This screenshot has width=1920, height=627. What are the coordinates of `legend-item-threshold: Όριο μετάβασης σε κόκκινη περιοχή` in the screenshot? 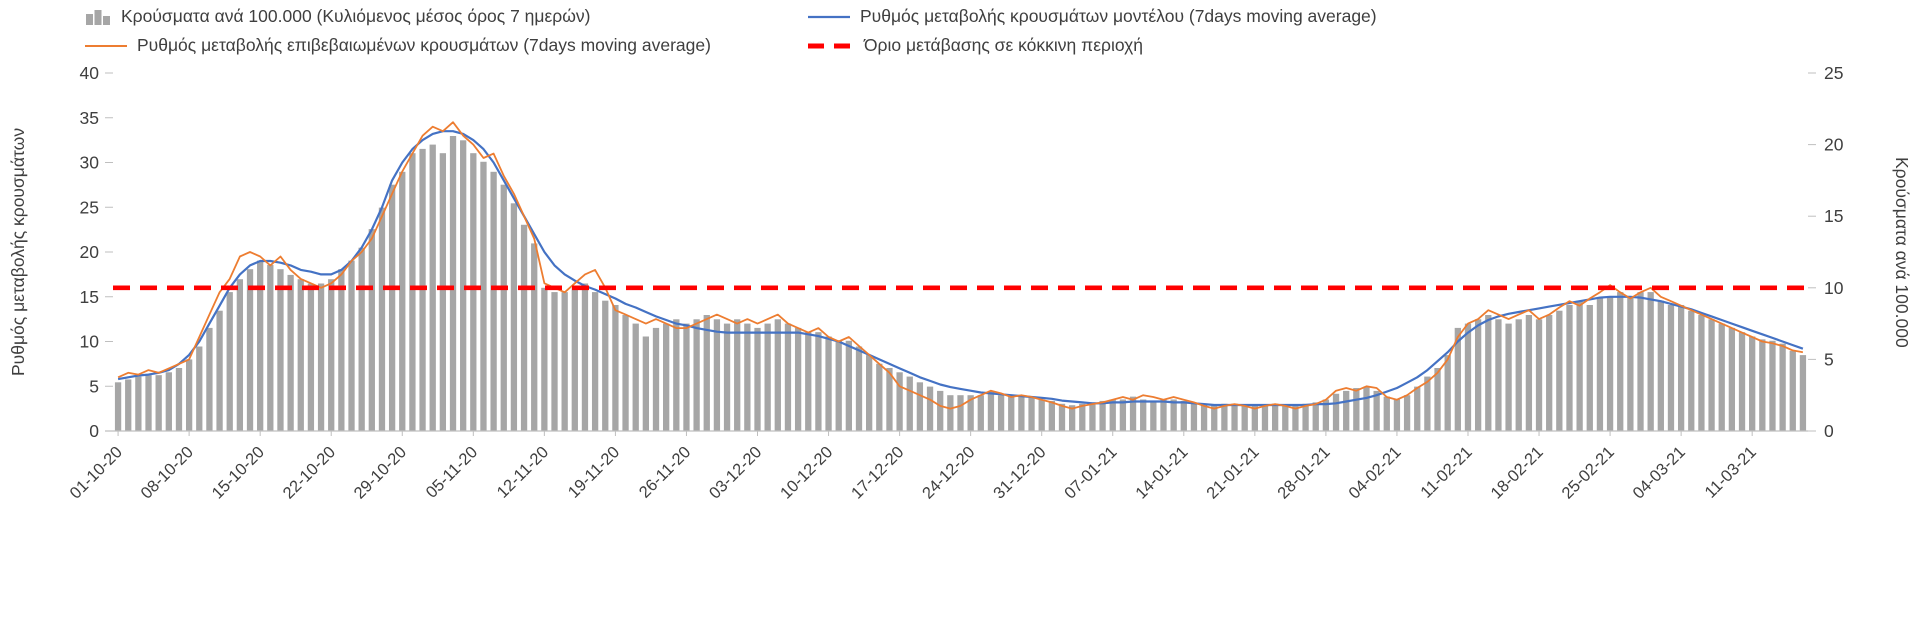 It's located at (975, 45).